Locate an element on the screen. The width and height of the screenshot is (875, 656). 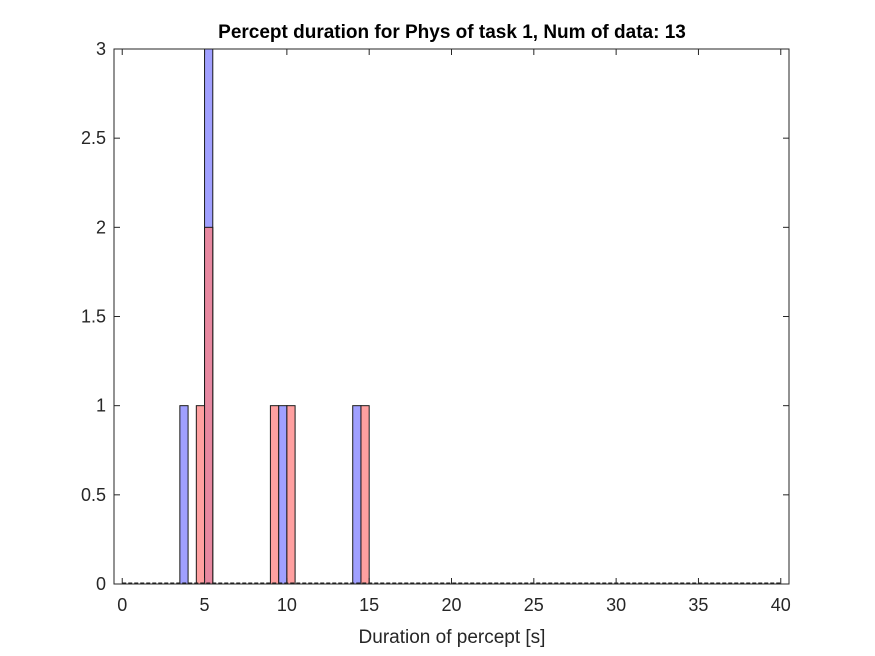
x-tick-label: 40 is located at coordinates (781, 605).